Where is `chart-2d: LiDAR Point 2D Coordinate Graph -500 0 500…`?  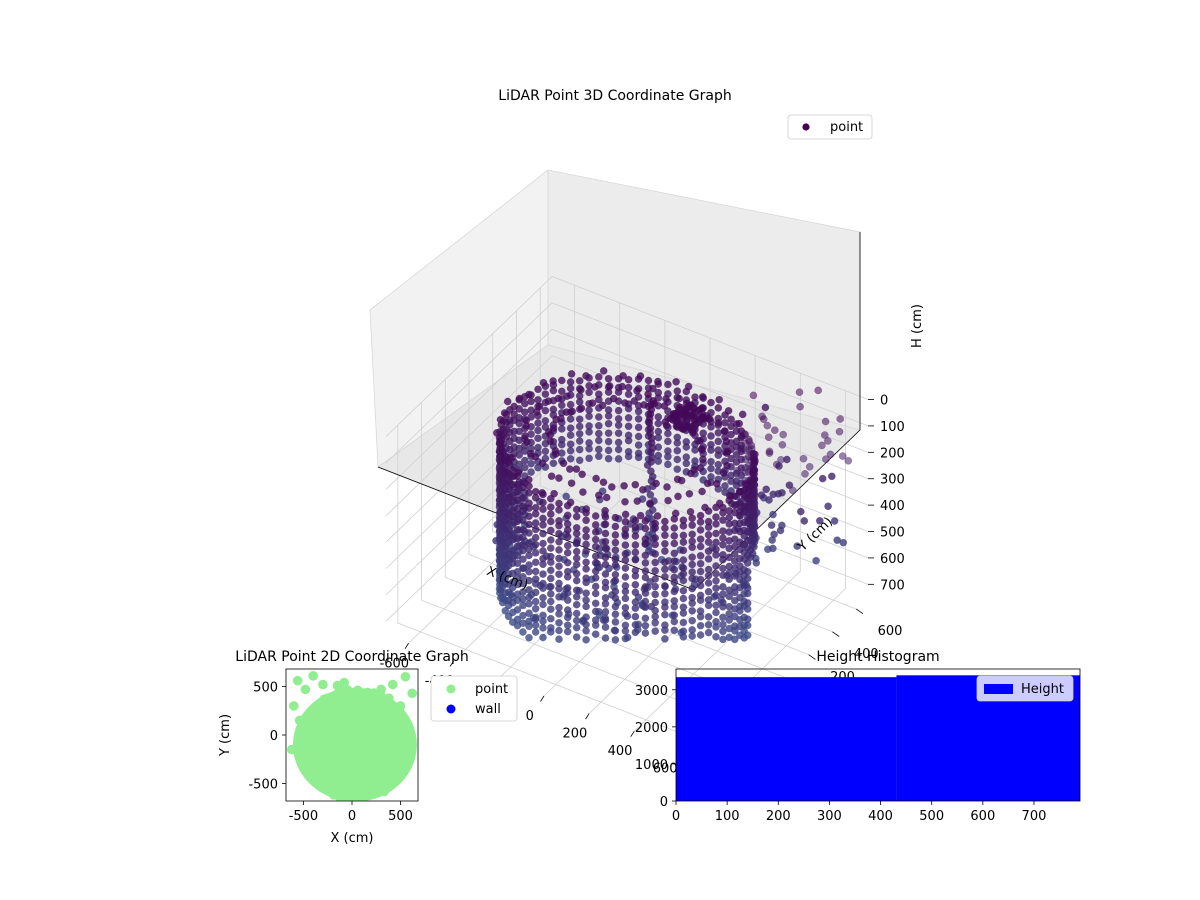
chart-2d: LiDAR Point 2D Coordinate Graph -500 0 500… is located at coordinates (368, 747).